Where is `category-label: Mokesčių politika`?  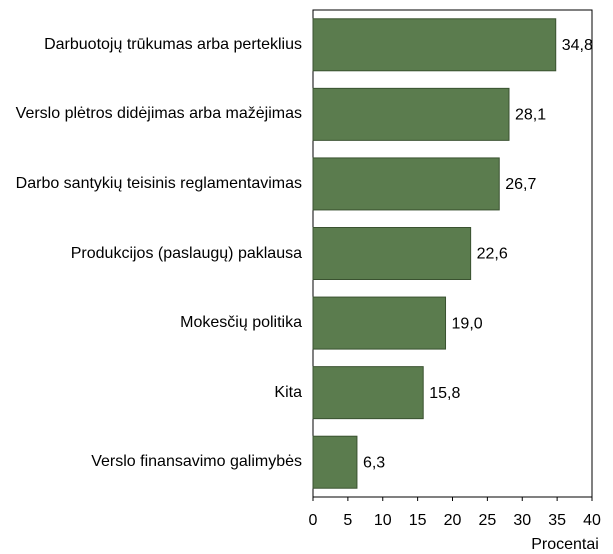
category-label: Mokesčių politika is located at coordinates (151, 323).